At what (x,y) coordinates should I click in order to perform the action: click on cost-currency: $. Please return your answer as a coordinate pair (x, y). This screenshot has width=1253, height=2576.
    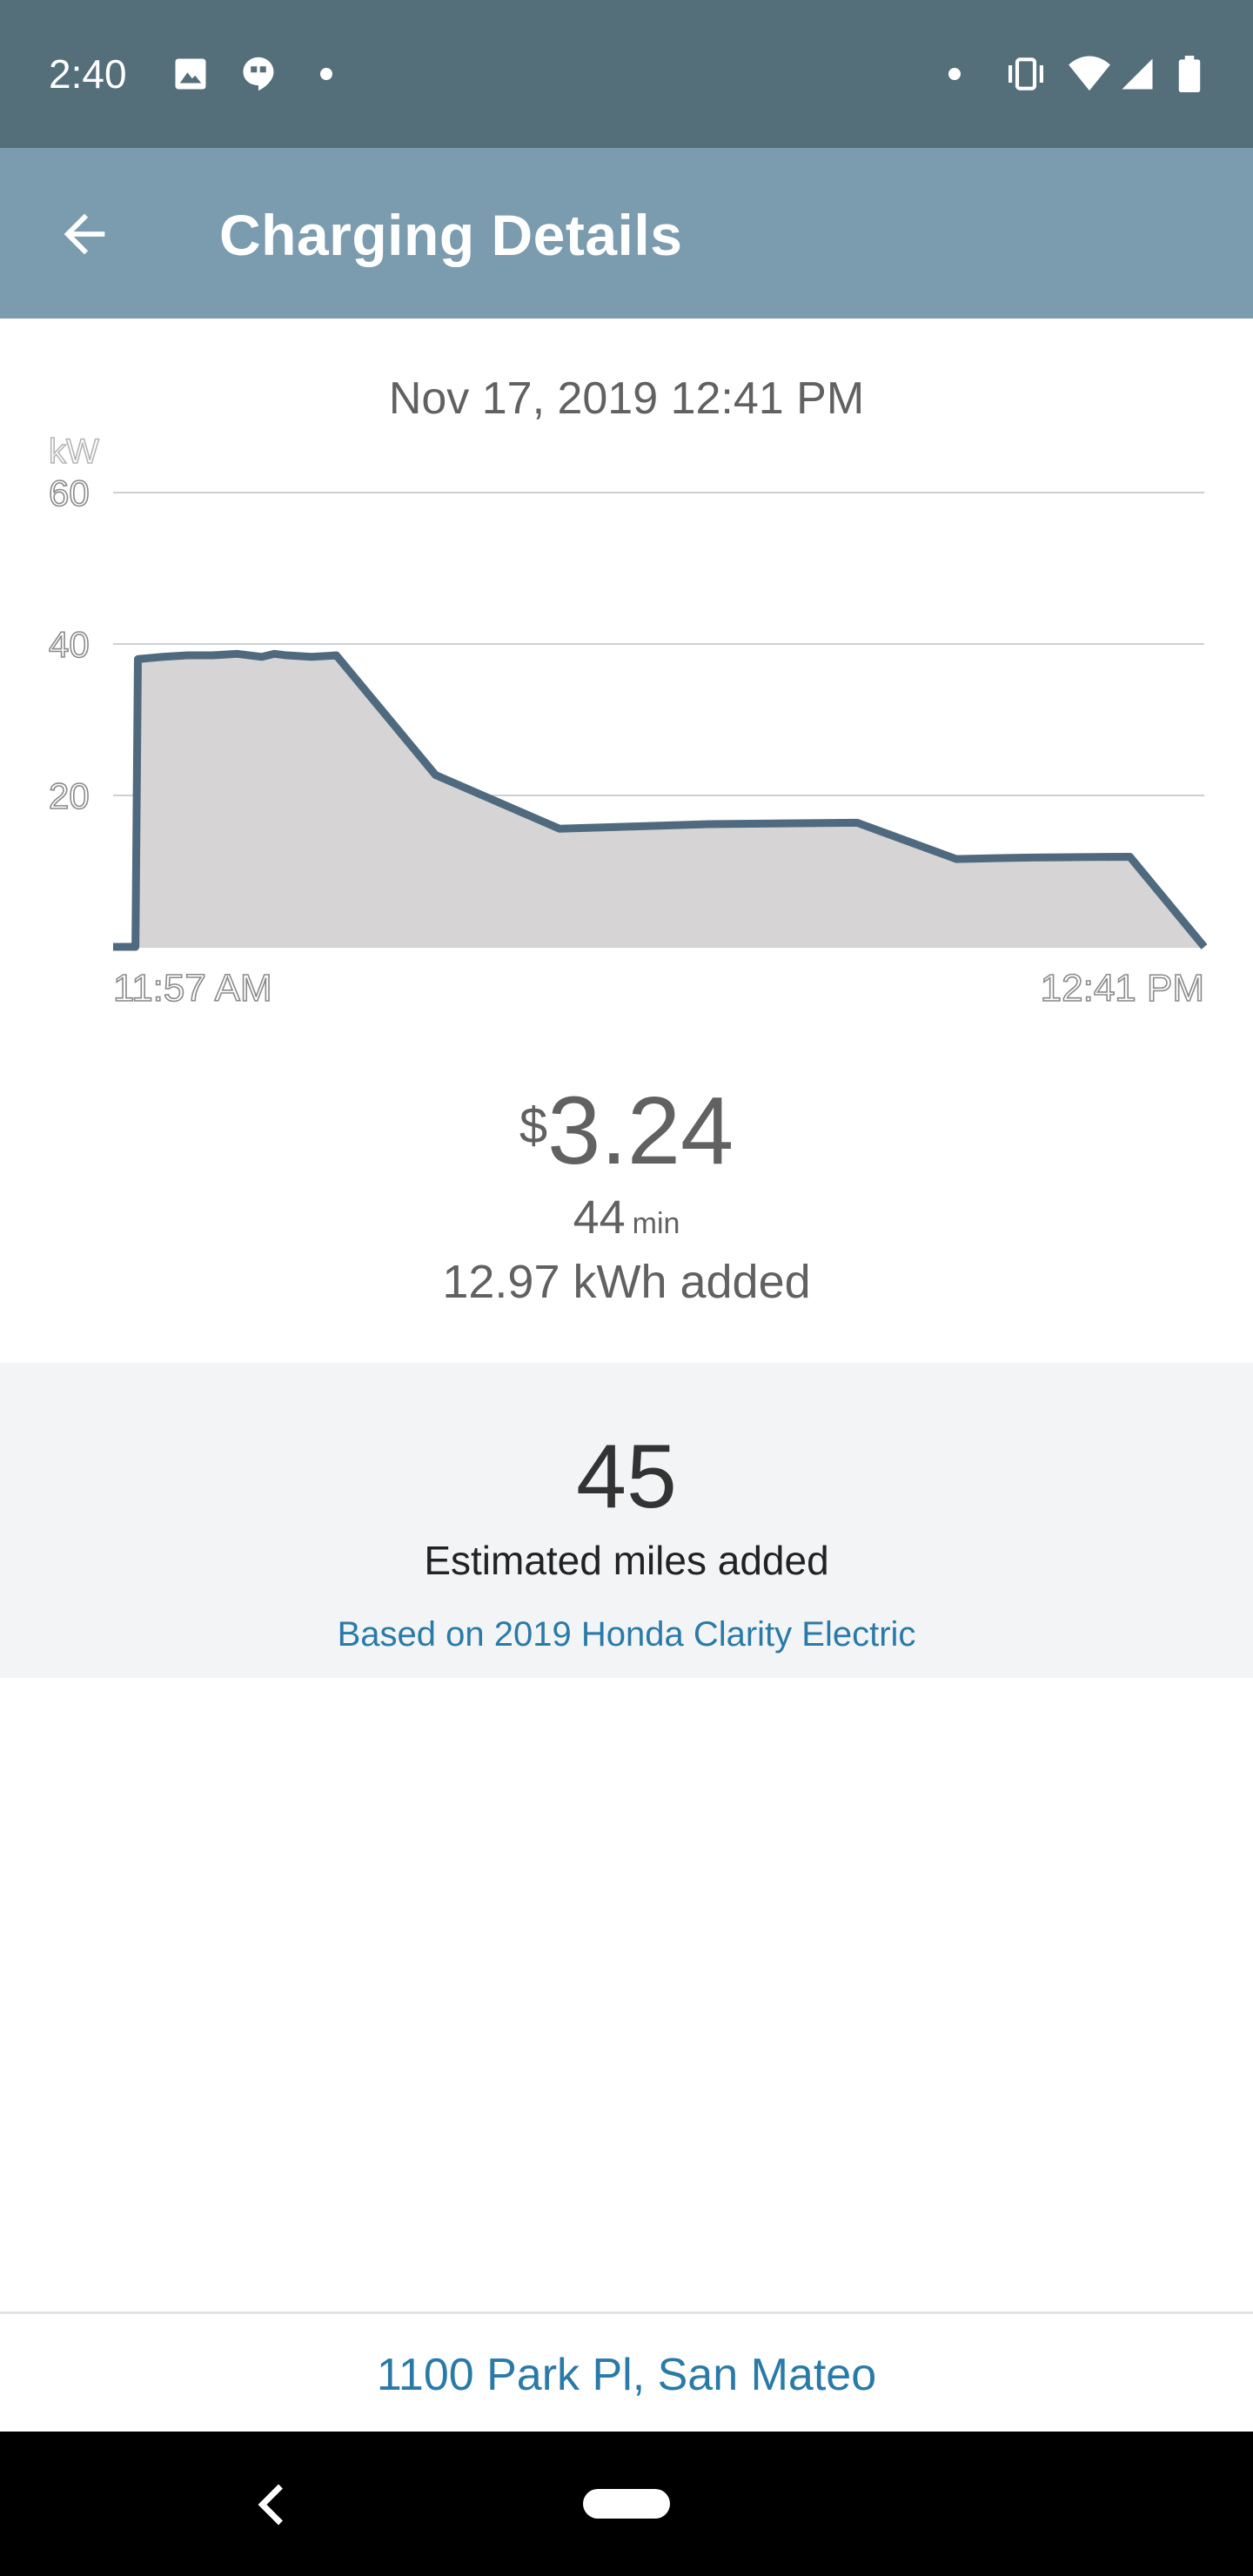
    Looking at the image, I should click on (533, 1125).